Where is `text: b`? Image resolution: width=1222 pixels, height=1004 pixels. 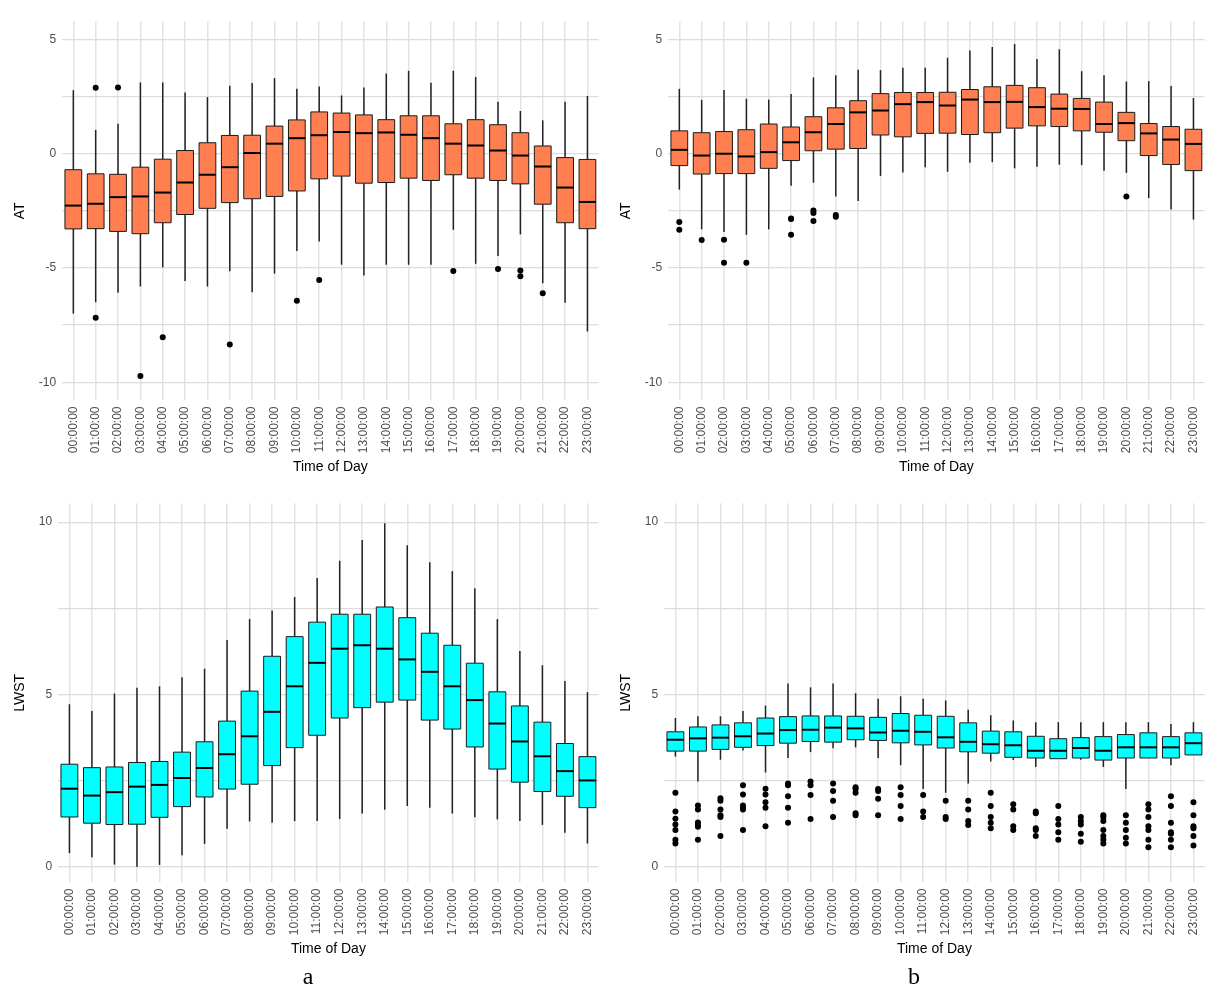
text: b is located at coordinates (914, 976).